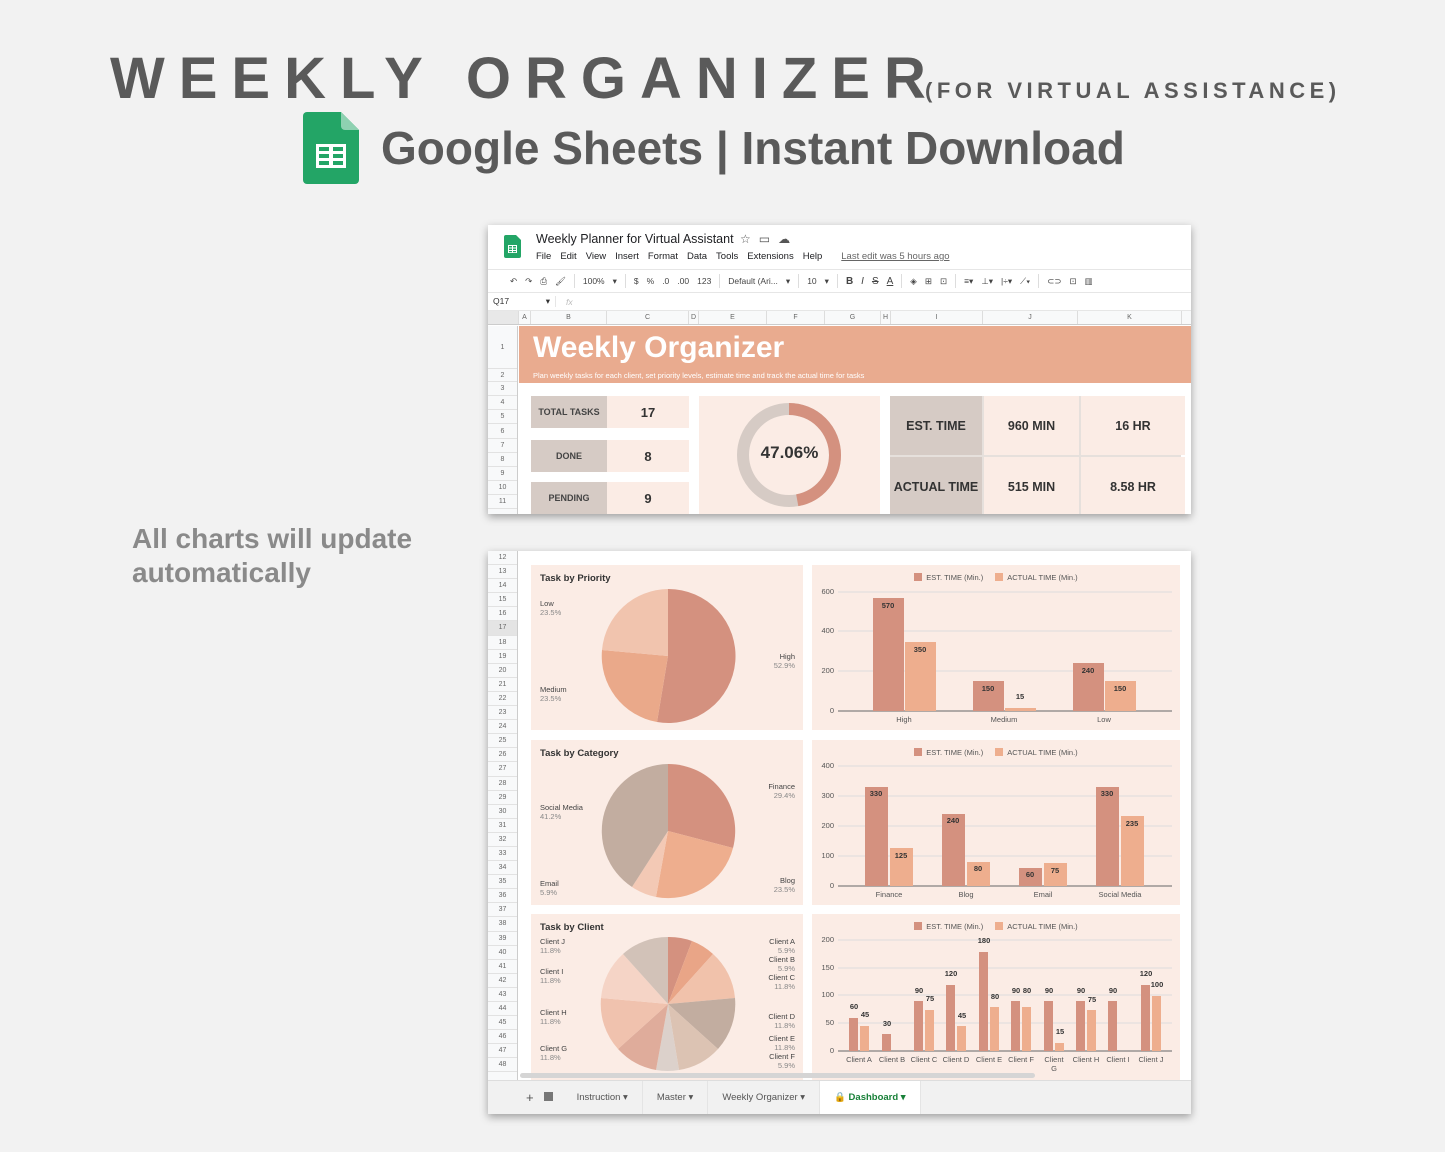 Image resolution: width=1445 pixels, height=1152 pixels. I want to click on redo-icon: ↷, so click(529, 280).